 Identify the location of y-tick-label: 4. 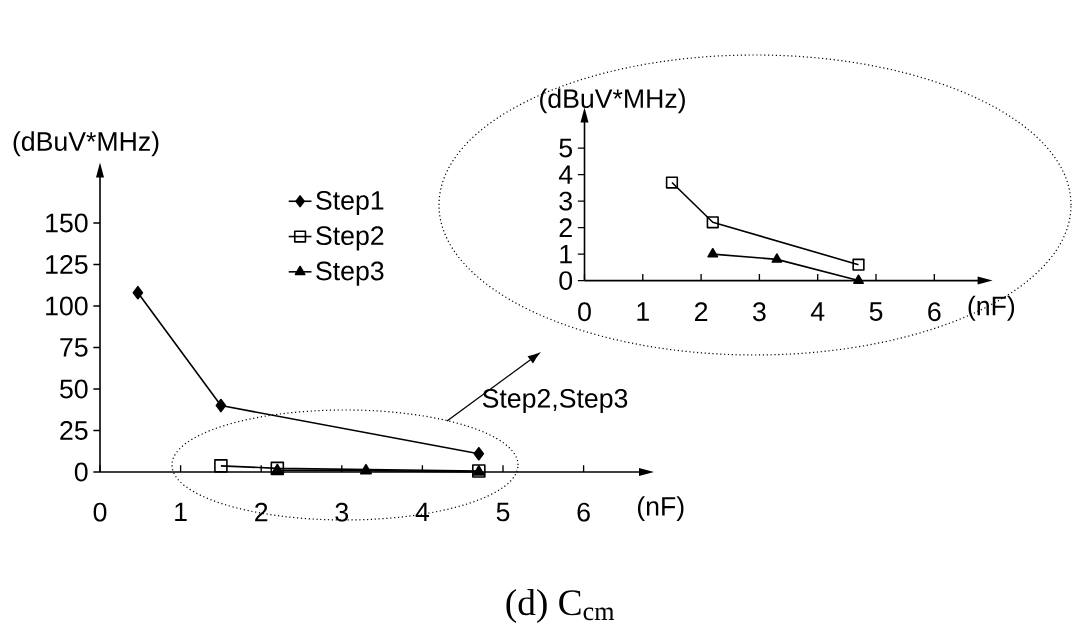
(565, 174).